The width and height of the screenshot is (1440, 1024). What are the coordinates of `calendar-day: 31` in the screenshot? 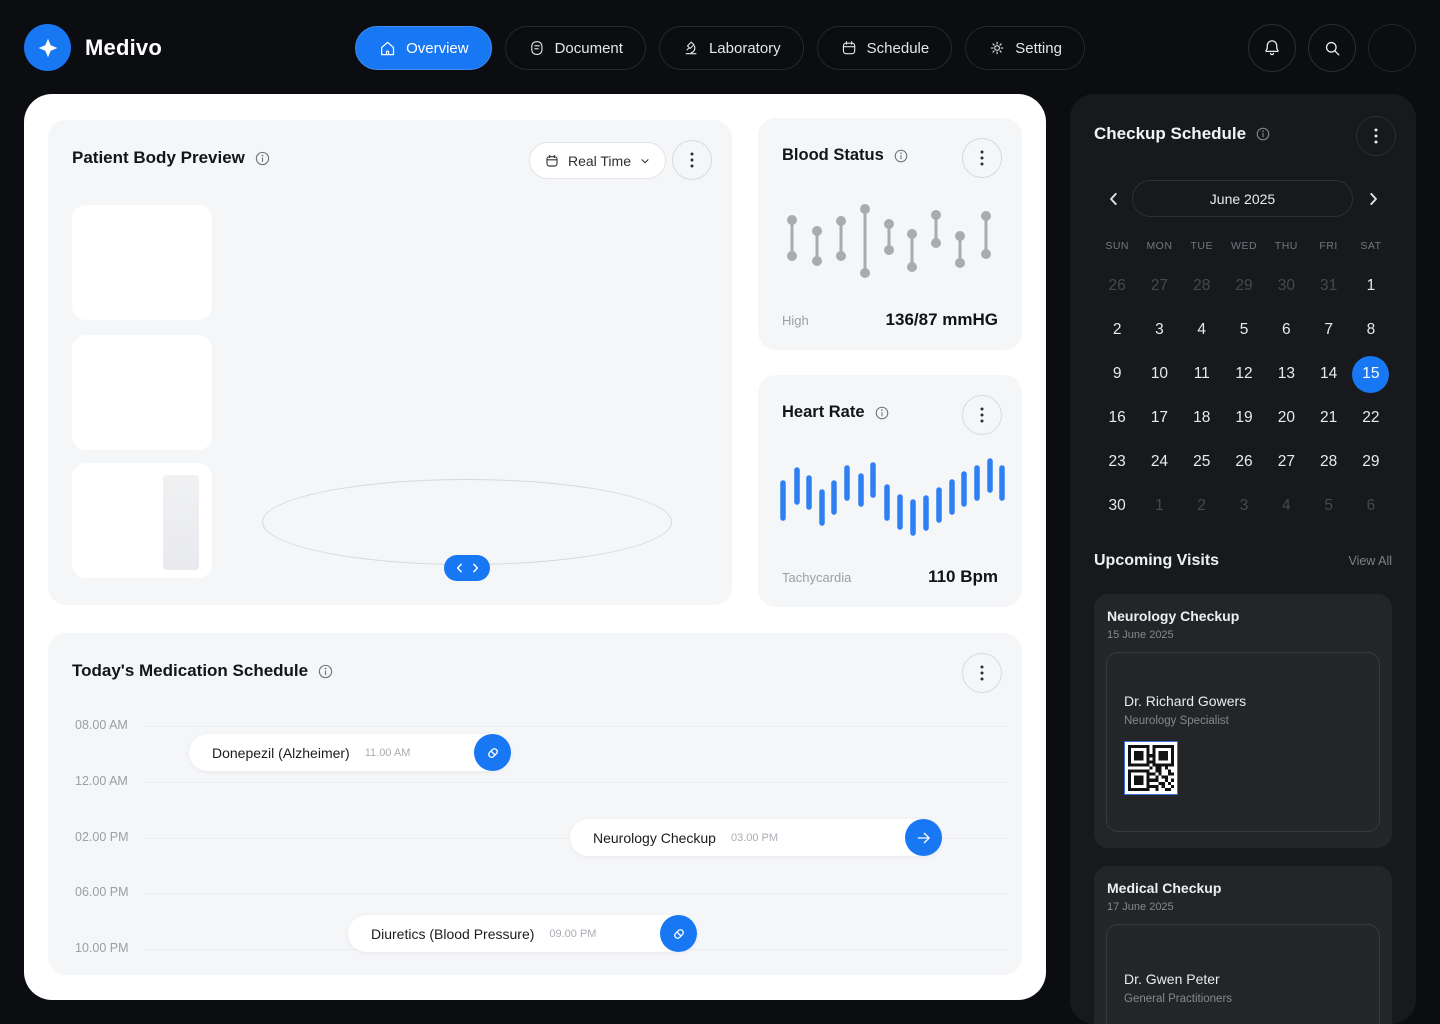 It's located at (1329, 285).